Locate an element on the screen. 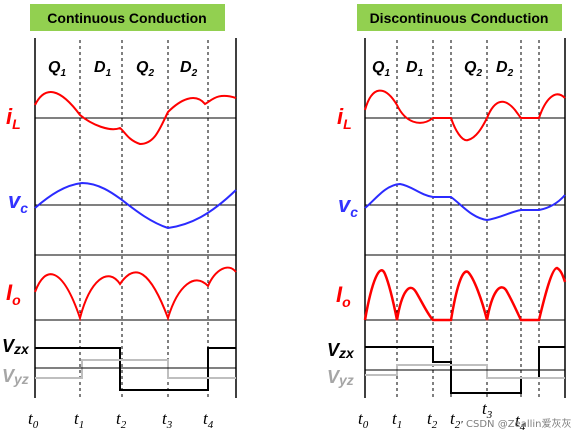  watermark-text: CSDN @Zeallin爱灰灰 is located at coordinates (519, 423).